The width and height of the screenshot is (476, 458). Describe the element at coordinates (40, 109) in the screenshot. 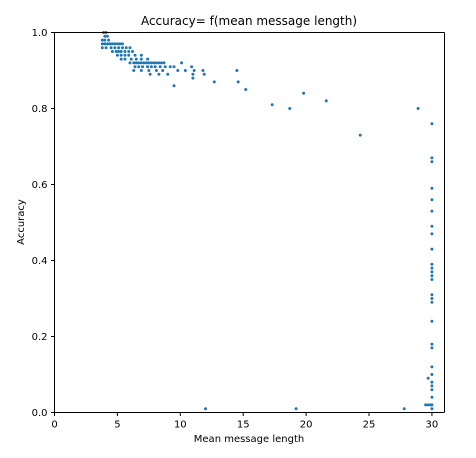

I see `y-tick-label: 0.8` at that location.